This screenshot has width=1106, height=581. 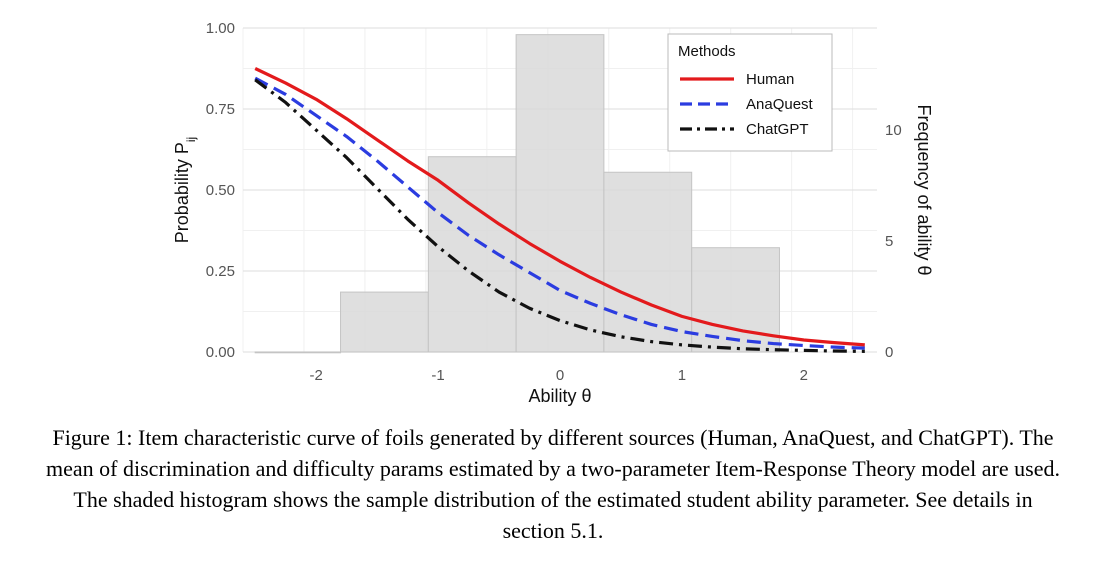 What do you see at coordinates (893, 130) in the screenshot?
I see `y2-tick-label: 10` at bounding box center [893, 130].